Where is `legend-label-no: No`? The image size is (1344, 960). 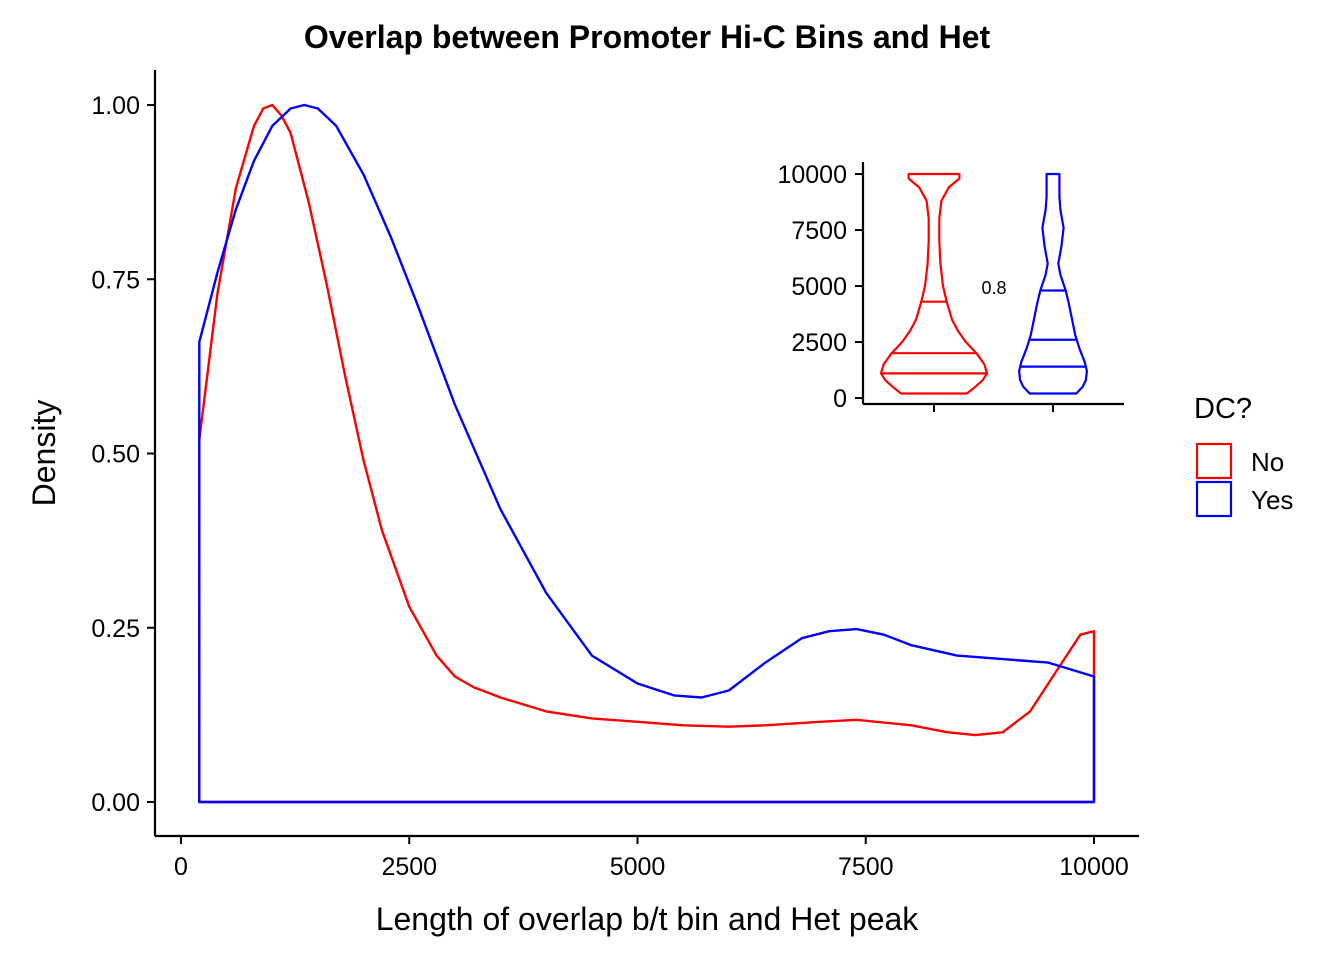 legend-label-no: No is located at coordinates (1267, 462).